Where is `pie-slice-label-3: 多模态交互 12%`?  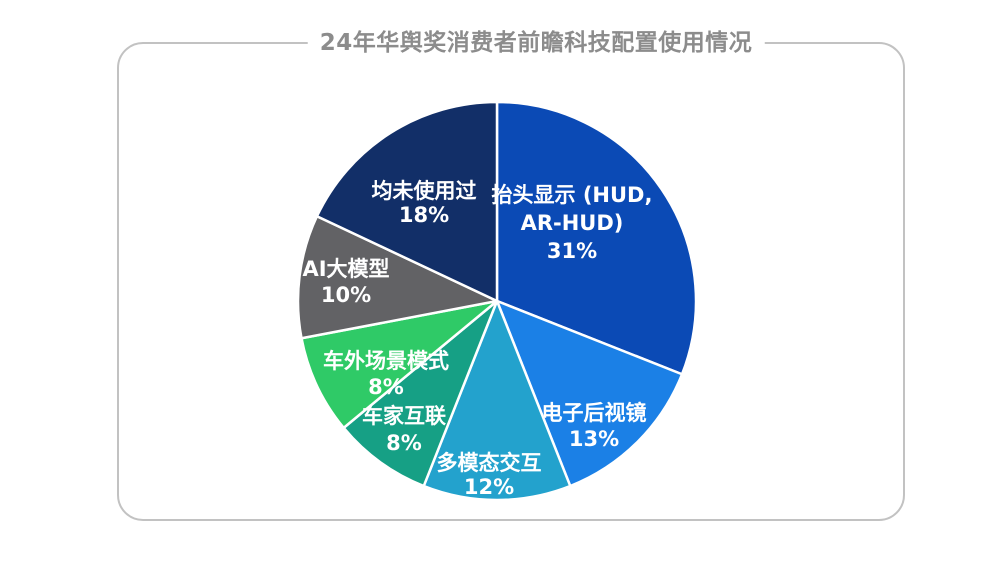 pie-slice-label-3: 多模态交互 12% is located at coordinates (489, 475).